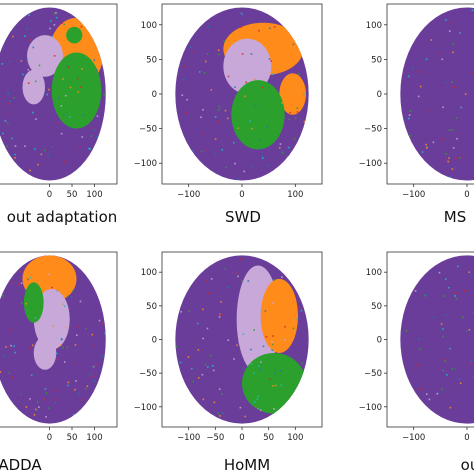 The height and width of the screenshot is (474, 474). I want to click on y-tick-label: 50, so click(151, 307).